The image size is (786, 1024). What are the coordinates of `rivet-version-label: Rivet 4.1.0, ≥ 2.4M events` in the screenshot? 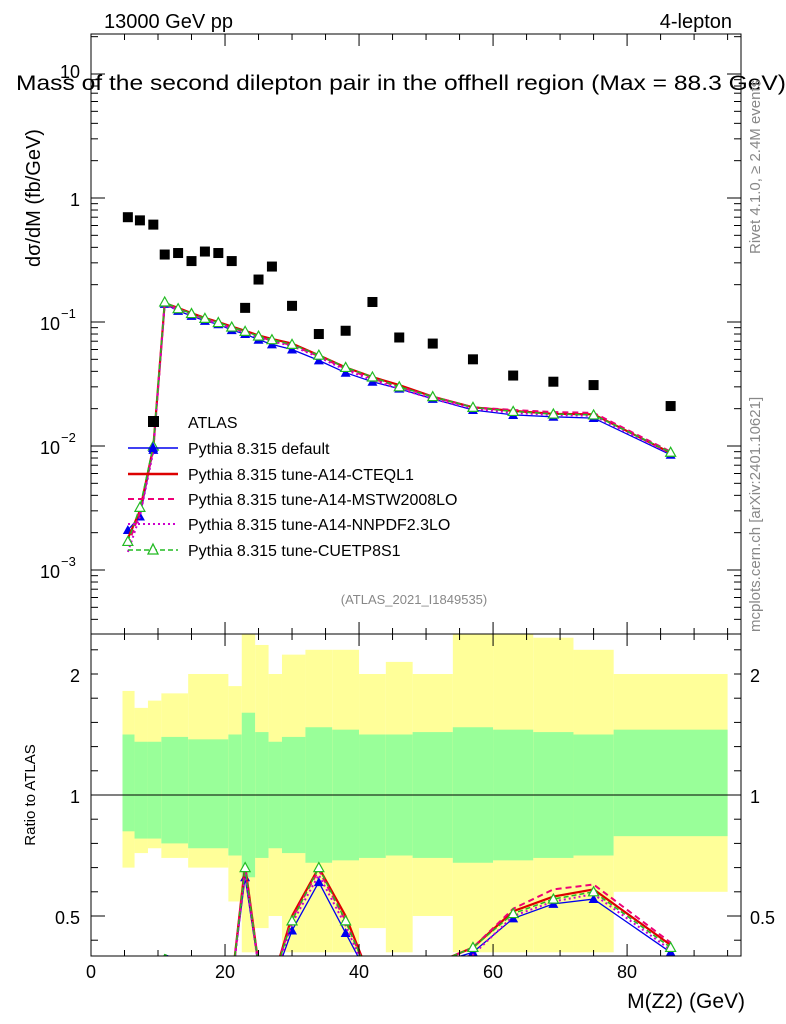 It's located at (755, 167).